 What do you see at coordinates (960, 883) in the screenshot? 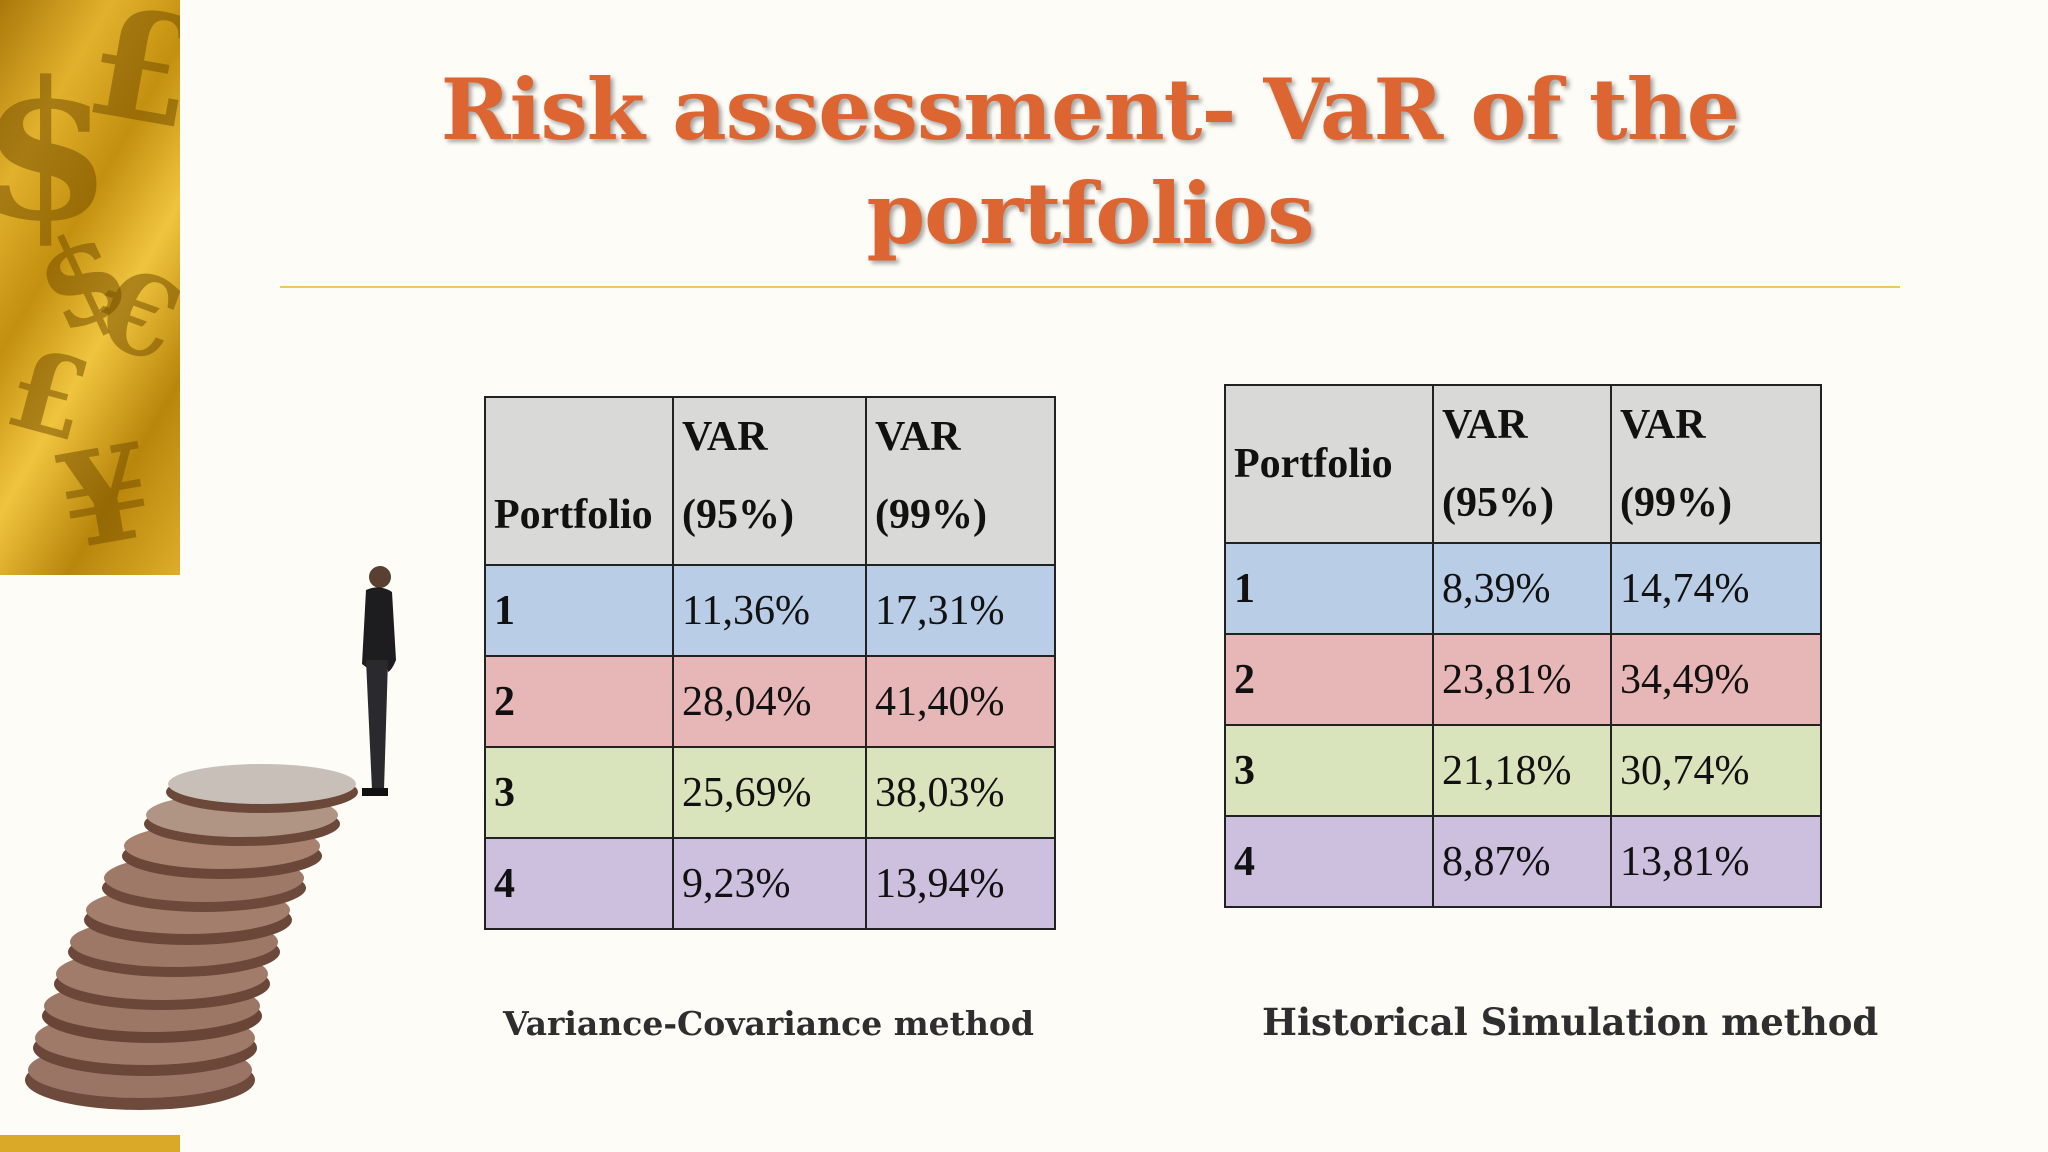
I see `cell-var-99: 13,94%` at bounding box center [960, 883].